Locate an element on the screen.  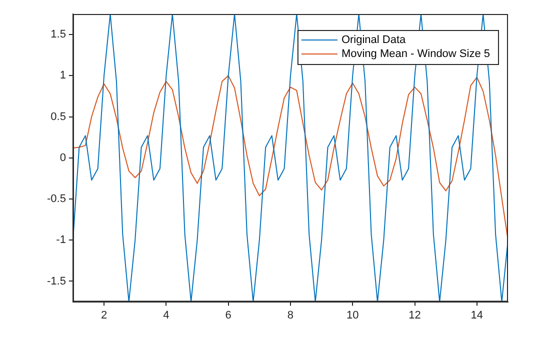
x-tick-label: 12 is located at coordinates (414, 315).